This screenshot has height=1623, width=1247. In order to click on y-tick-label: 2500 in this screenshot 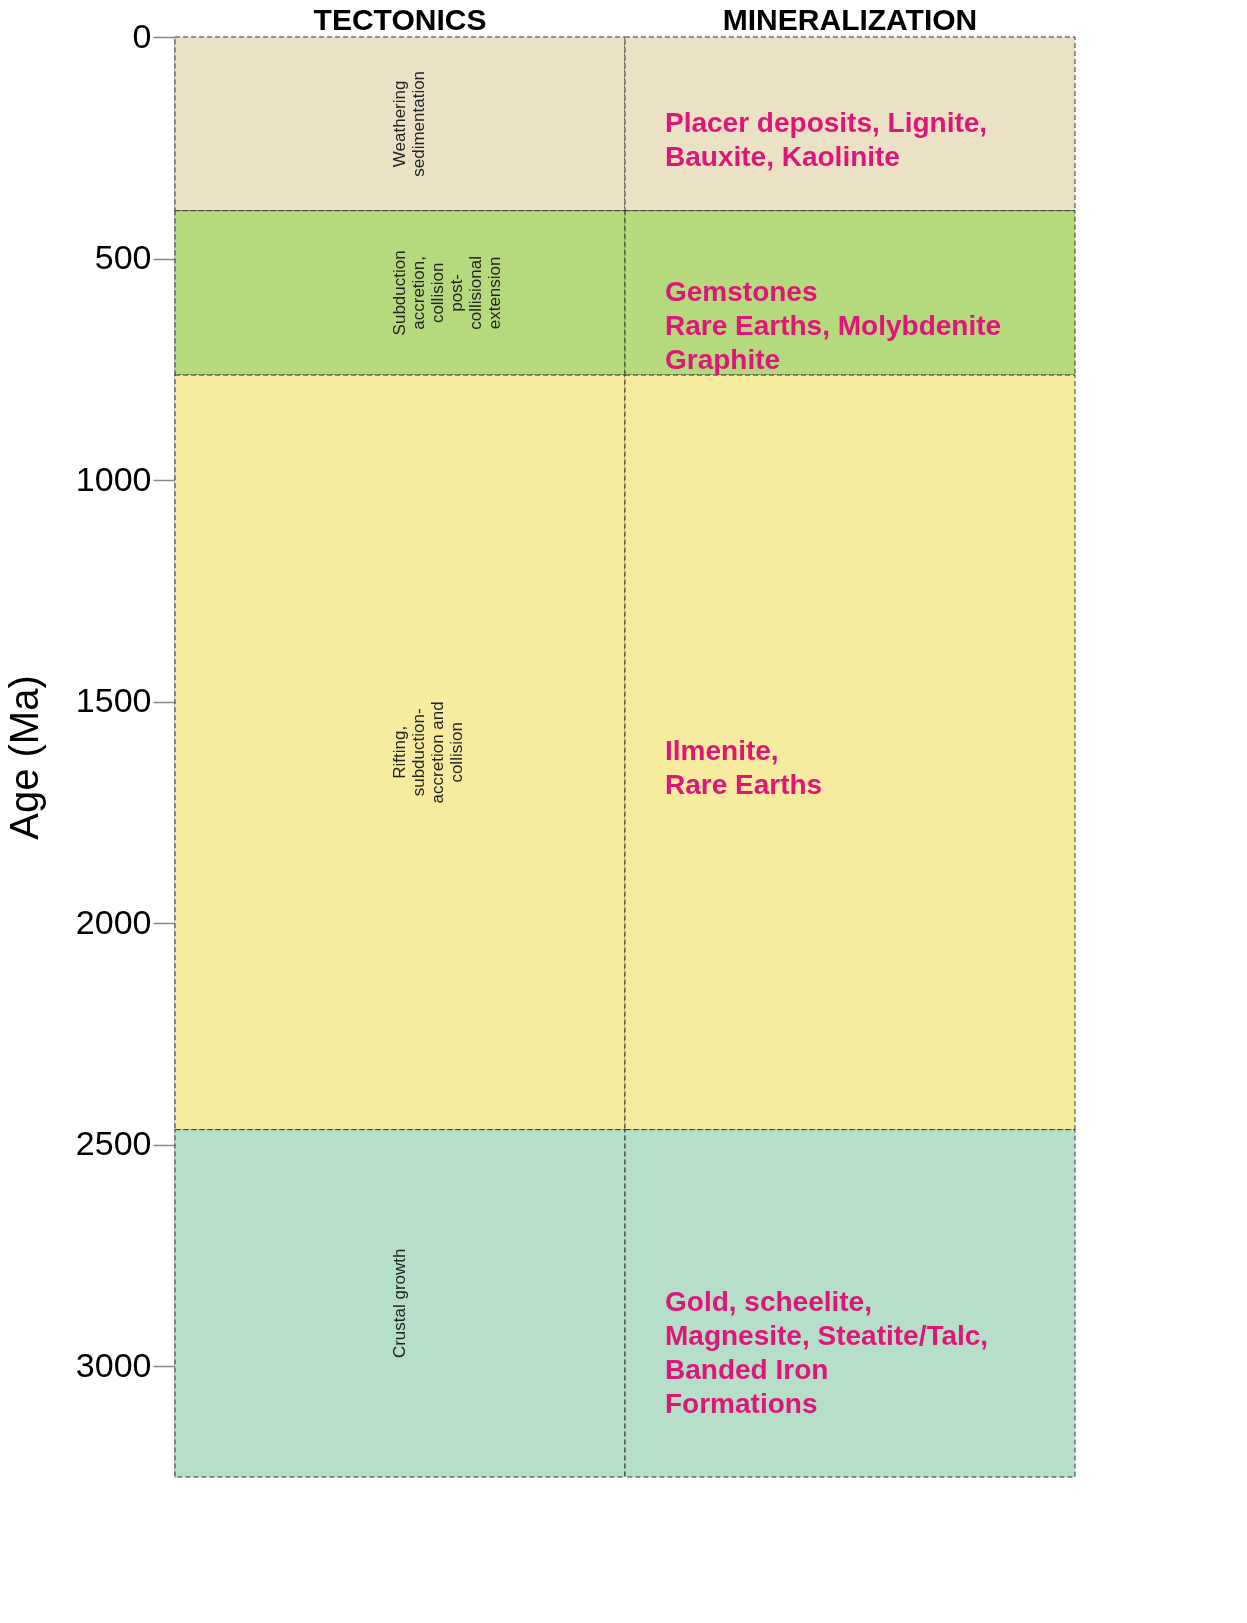, I will do `click(113, 1143)`.